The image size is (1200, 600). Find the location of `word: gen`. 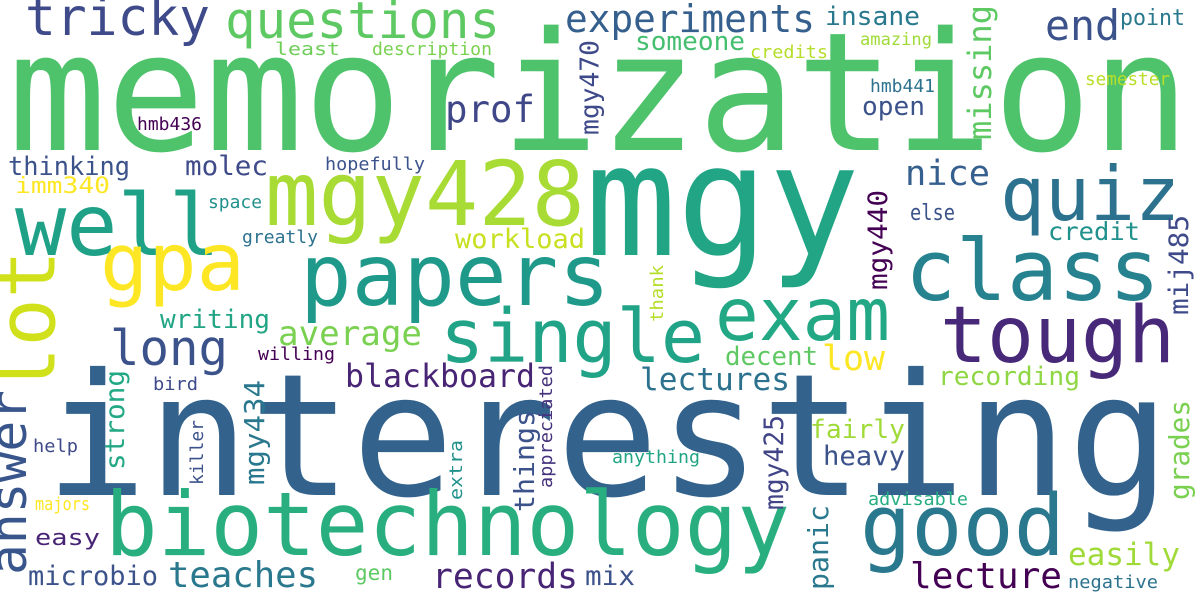

word: gen is located at coordinates (374, 573).